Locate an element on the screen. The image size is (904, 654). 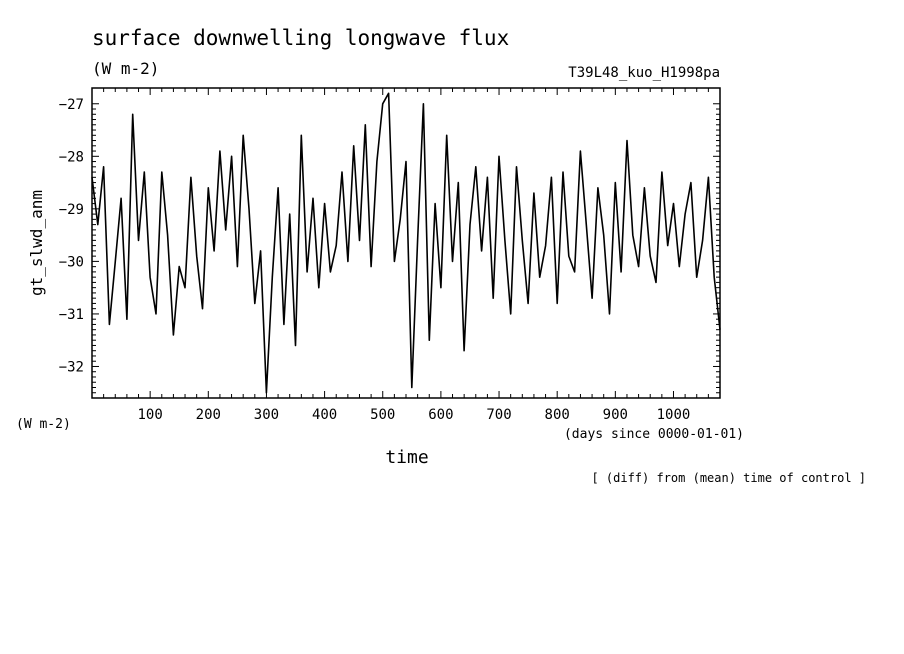
y-tick-label: −29 is located at coordinates (71, 210).